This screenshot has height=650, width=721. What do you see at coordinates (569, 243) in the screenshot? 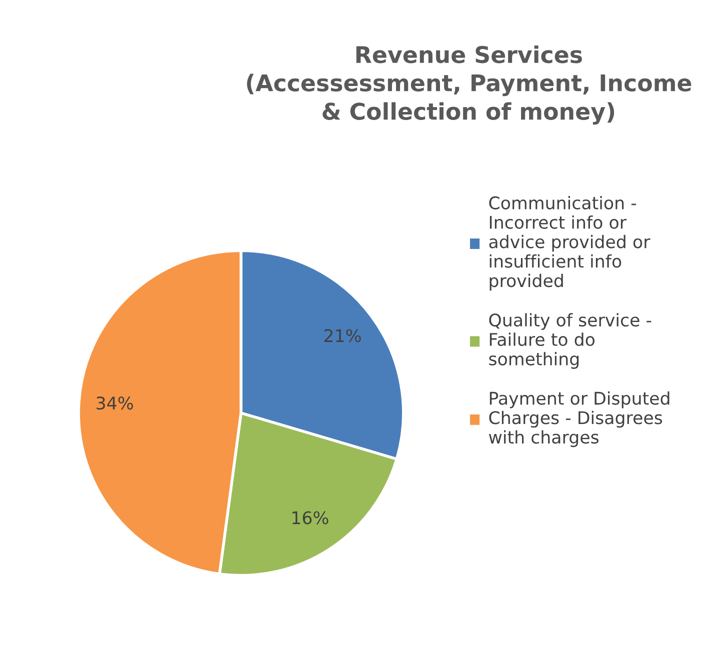
I see `legend-label: Communication - Incorrect info or advice provided or insufficient info provided` at bounding box center [569, 243].